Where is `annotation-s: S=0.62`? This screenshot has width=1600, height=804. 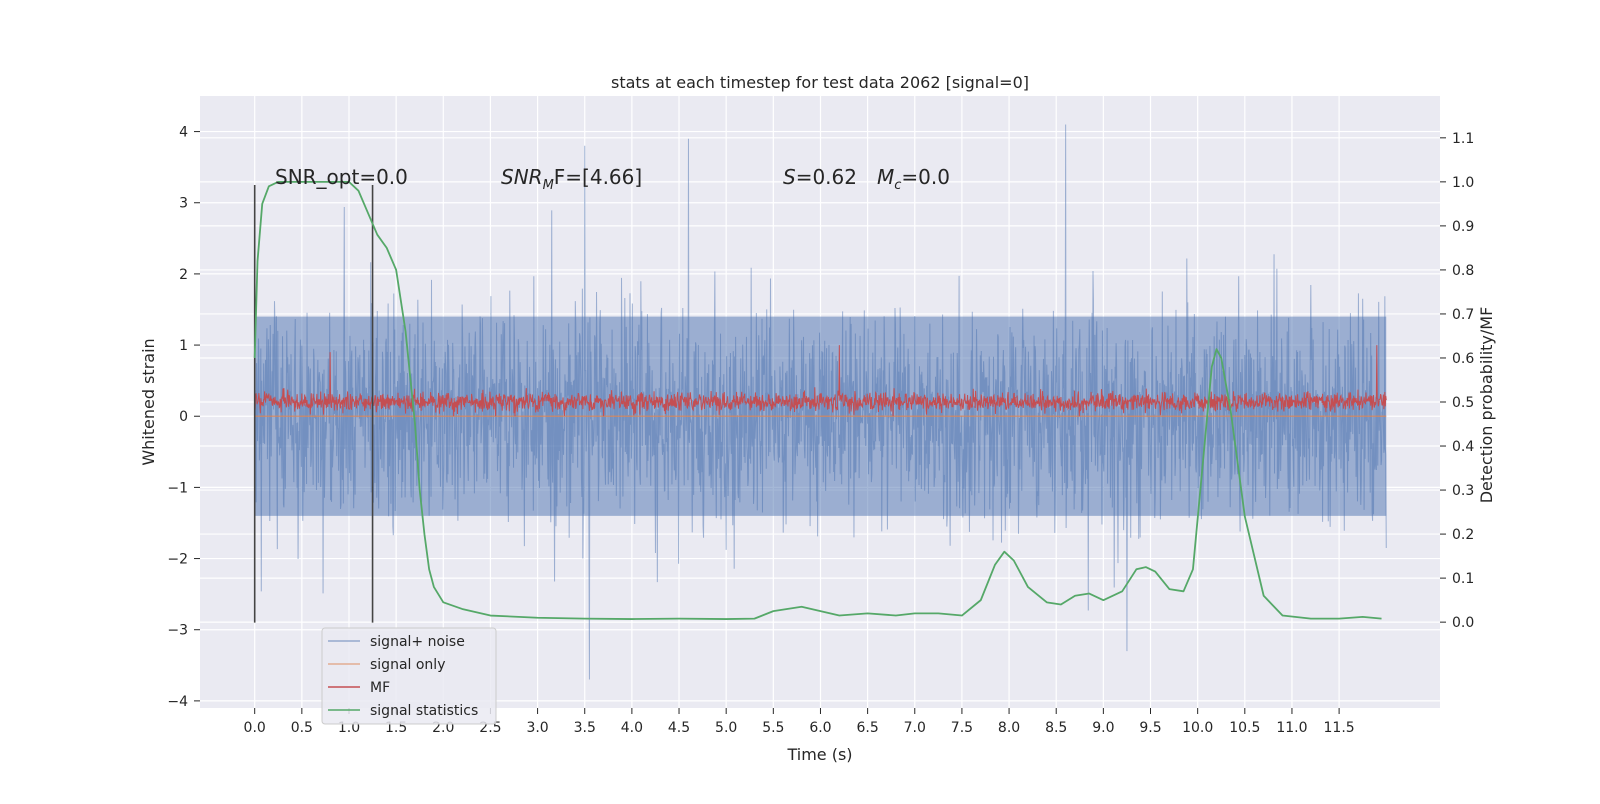 annotation-s: S=0.62 is located at coordinates (820, 177).